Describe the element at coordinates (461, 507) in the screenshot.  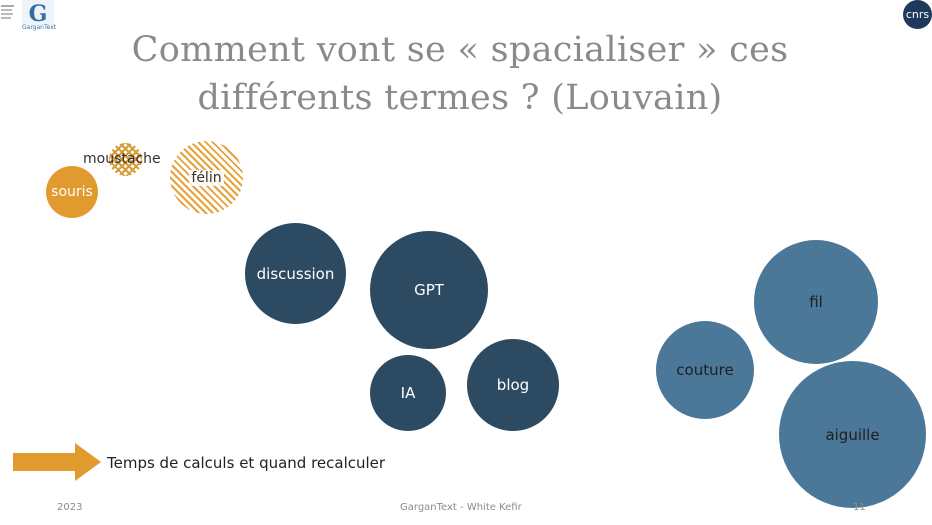
I see `footer-center: GarganText - White Kefir` at that location.